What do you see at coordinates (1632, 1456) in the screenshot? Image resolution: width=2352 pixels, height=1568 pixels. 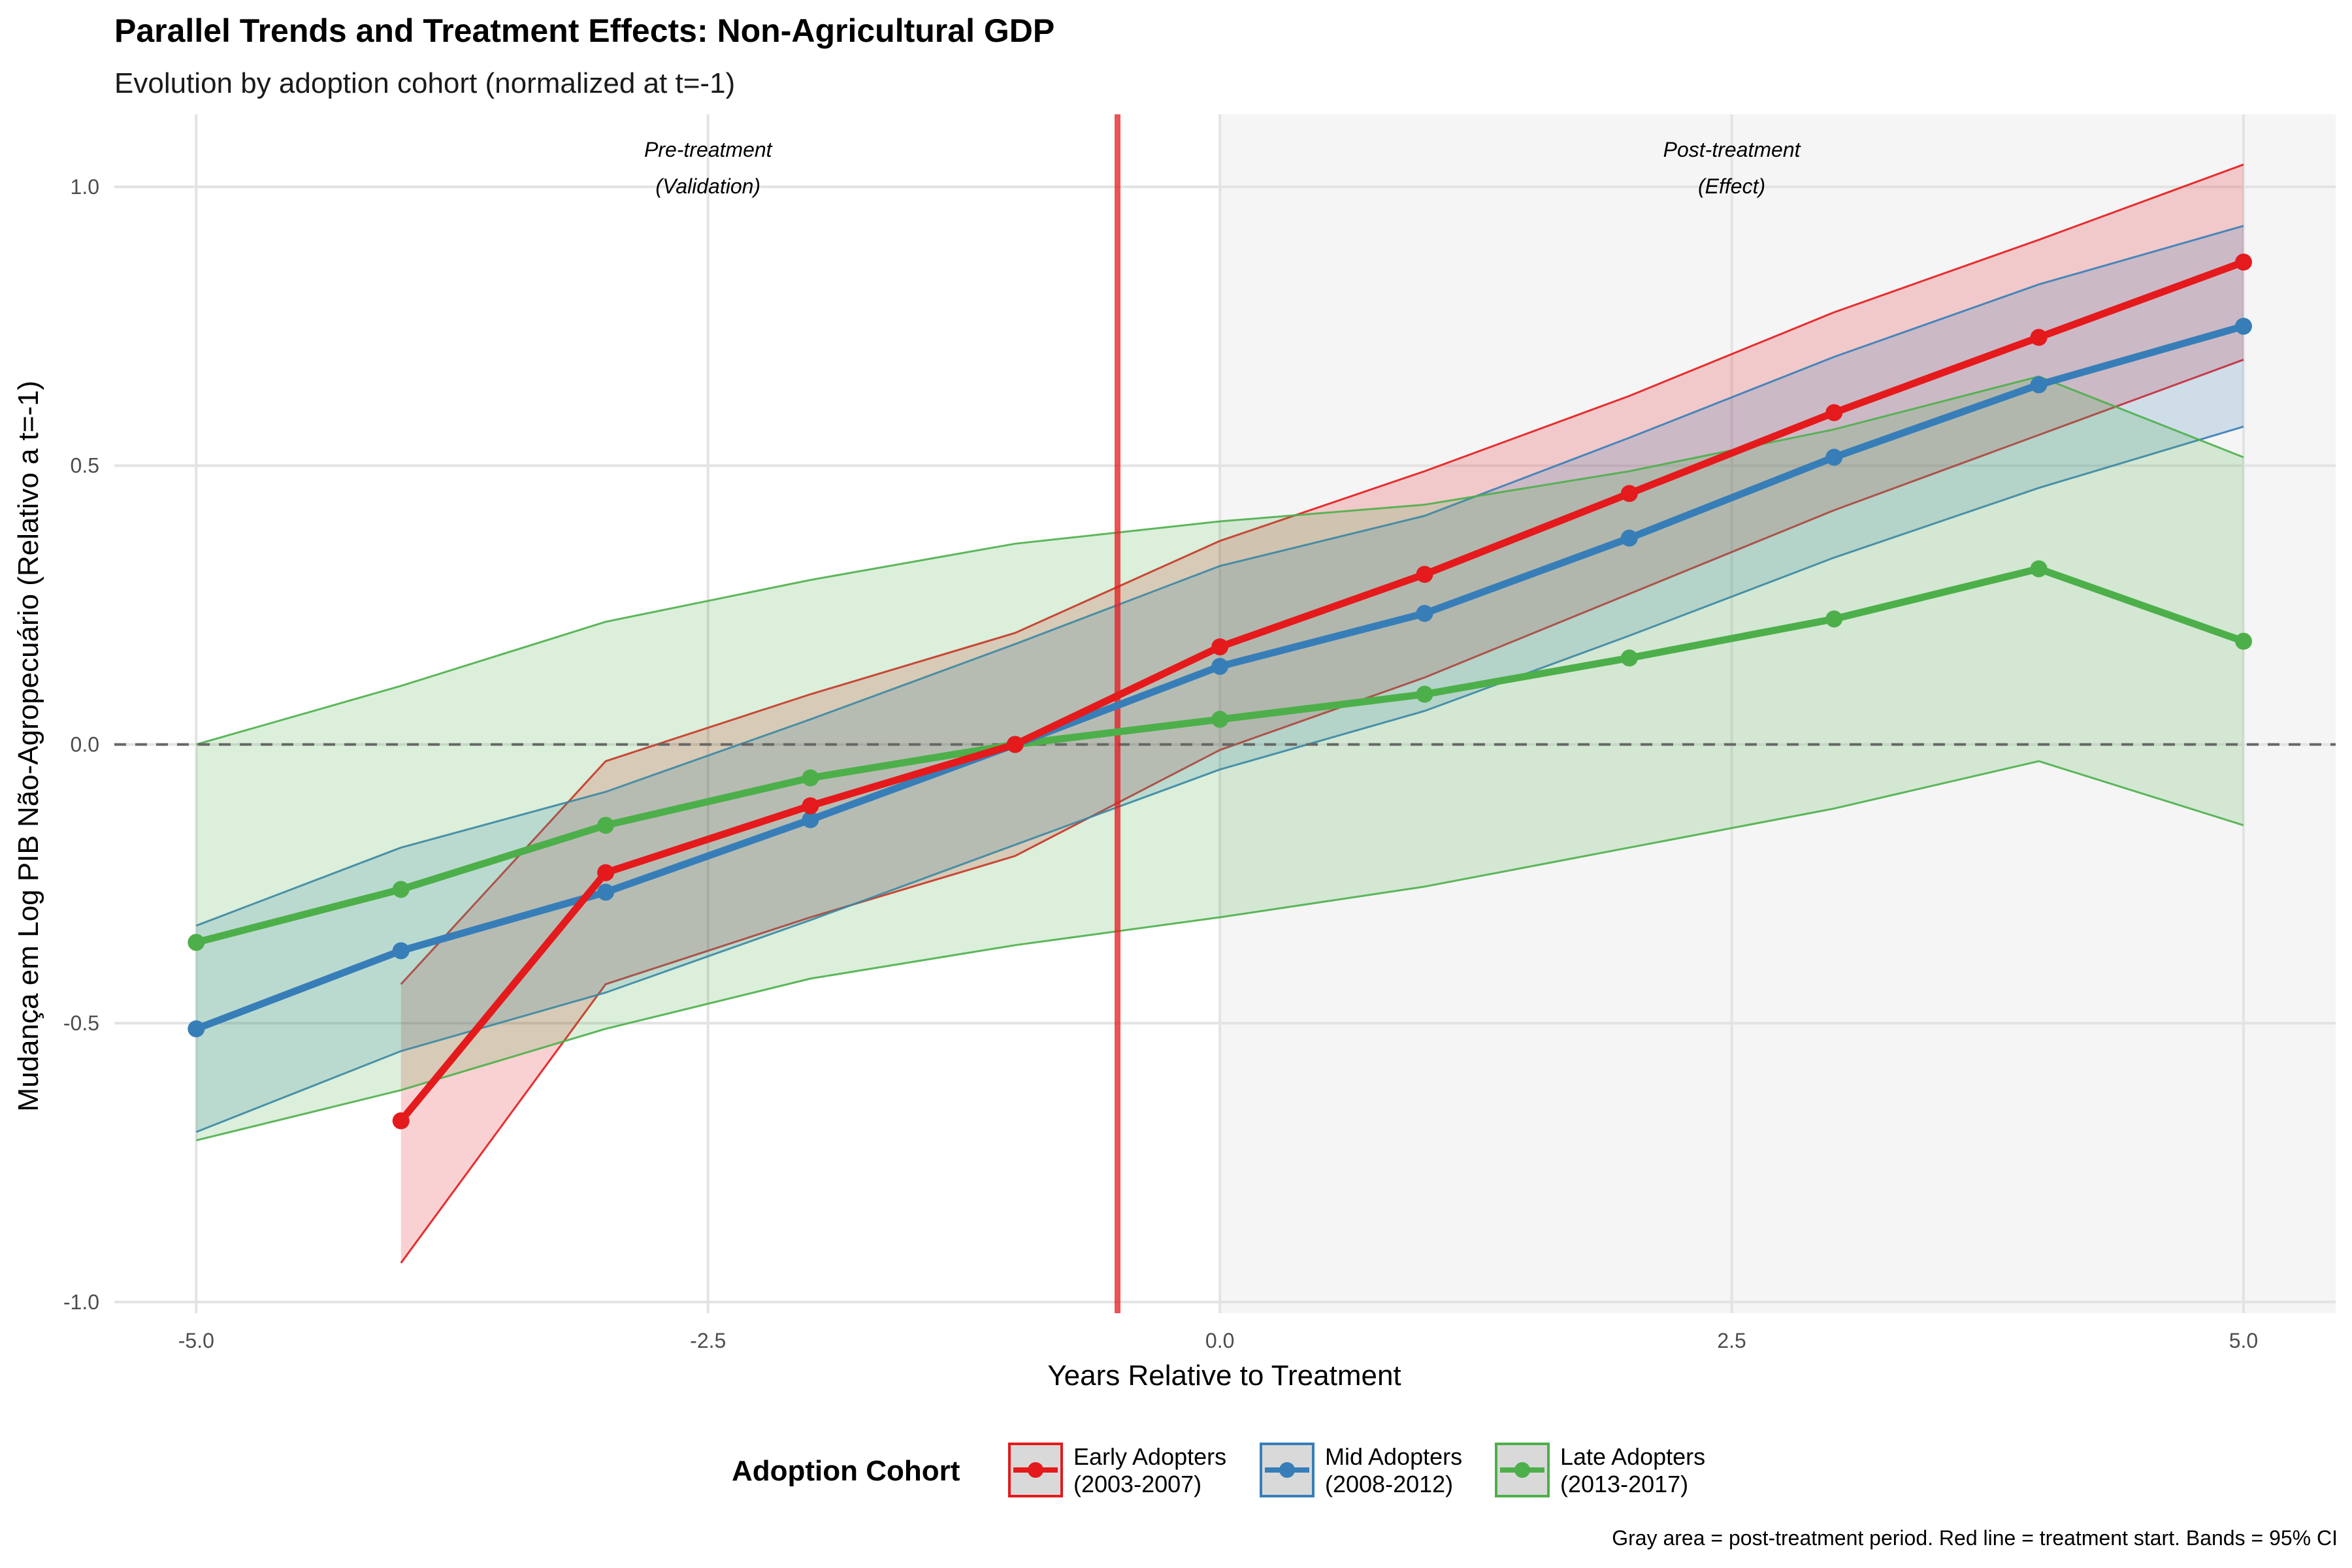 I see `legend-label-2-line-0: Late Adopters` at bounding box center [1632, 1456].